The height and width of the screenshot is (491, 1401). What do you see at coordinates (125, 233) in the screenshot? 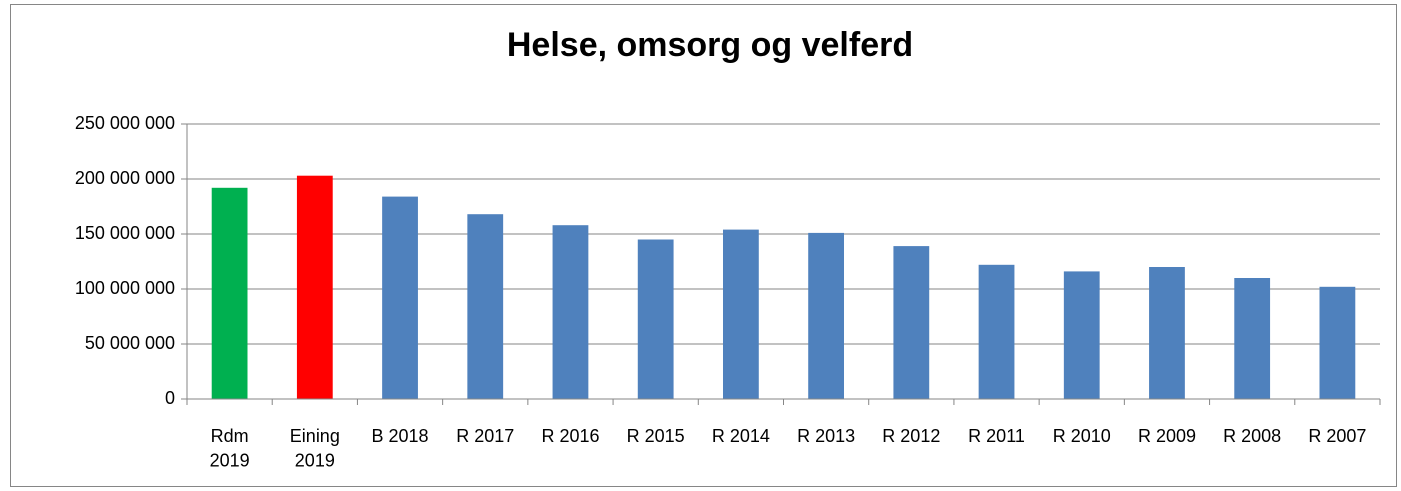
I see `y-tick-label: 150 000 000` at bounding box center [125, 233].